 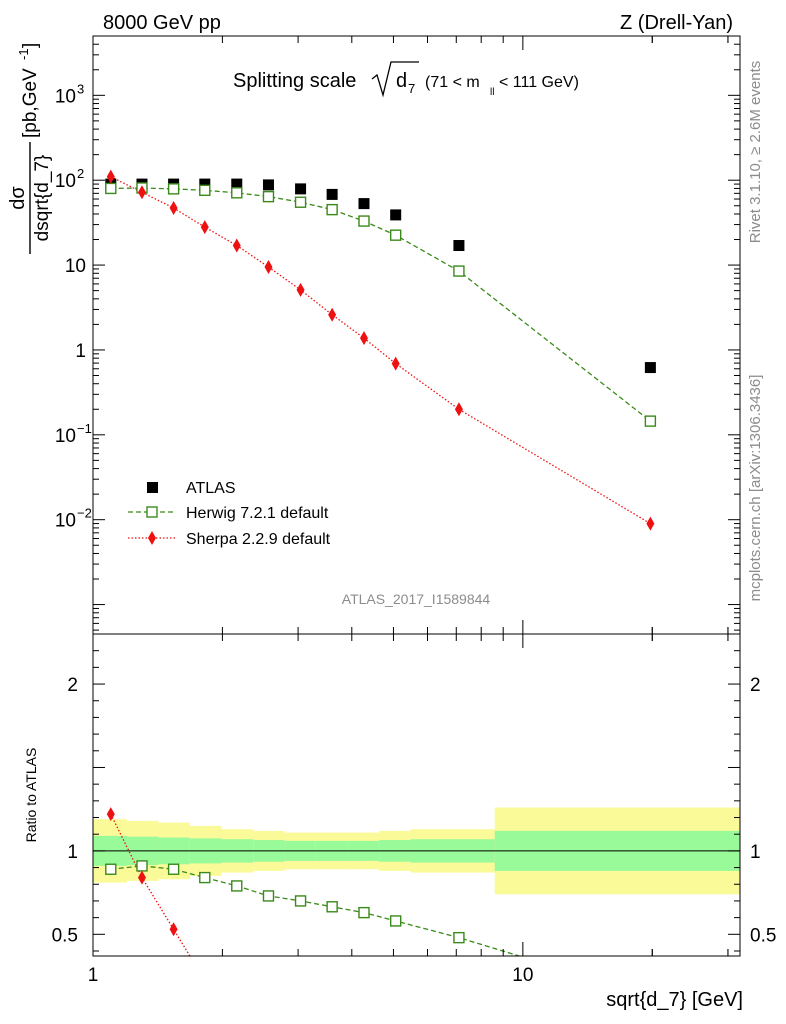 What do you see at coordinates (150, 884) in the screenshot?
I see `ratio-sherpa-line` at bounding box center [150, 884].